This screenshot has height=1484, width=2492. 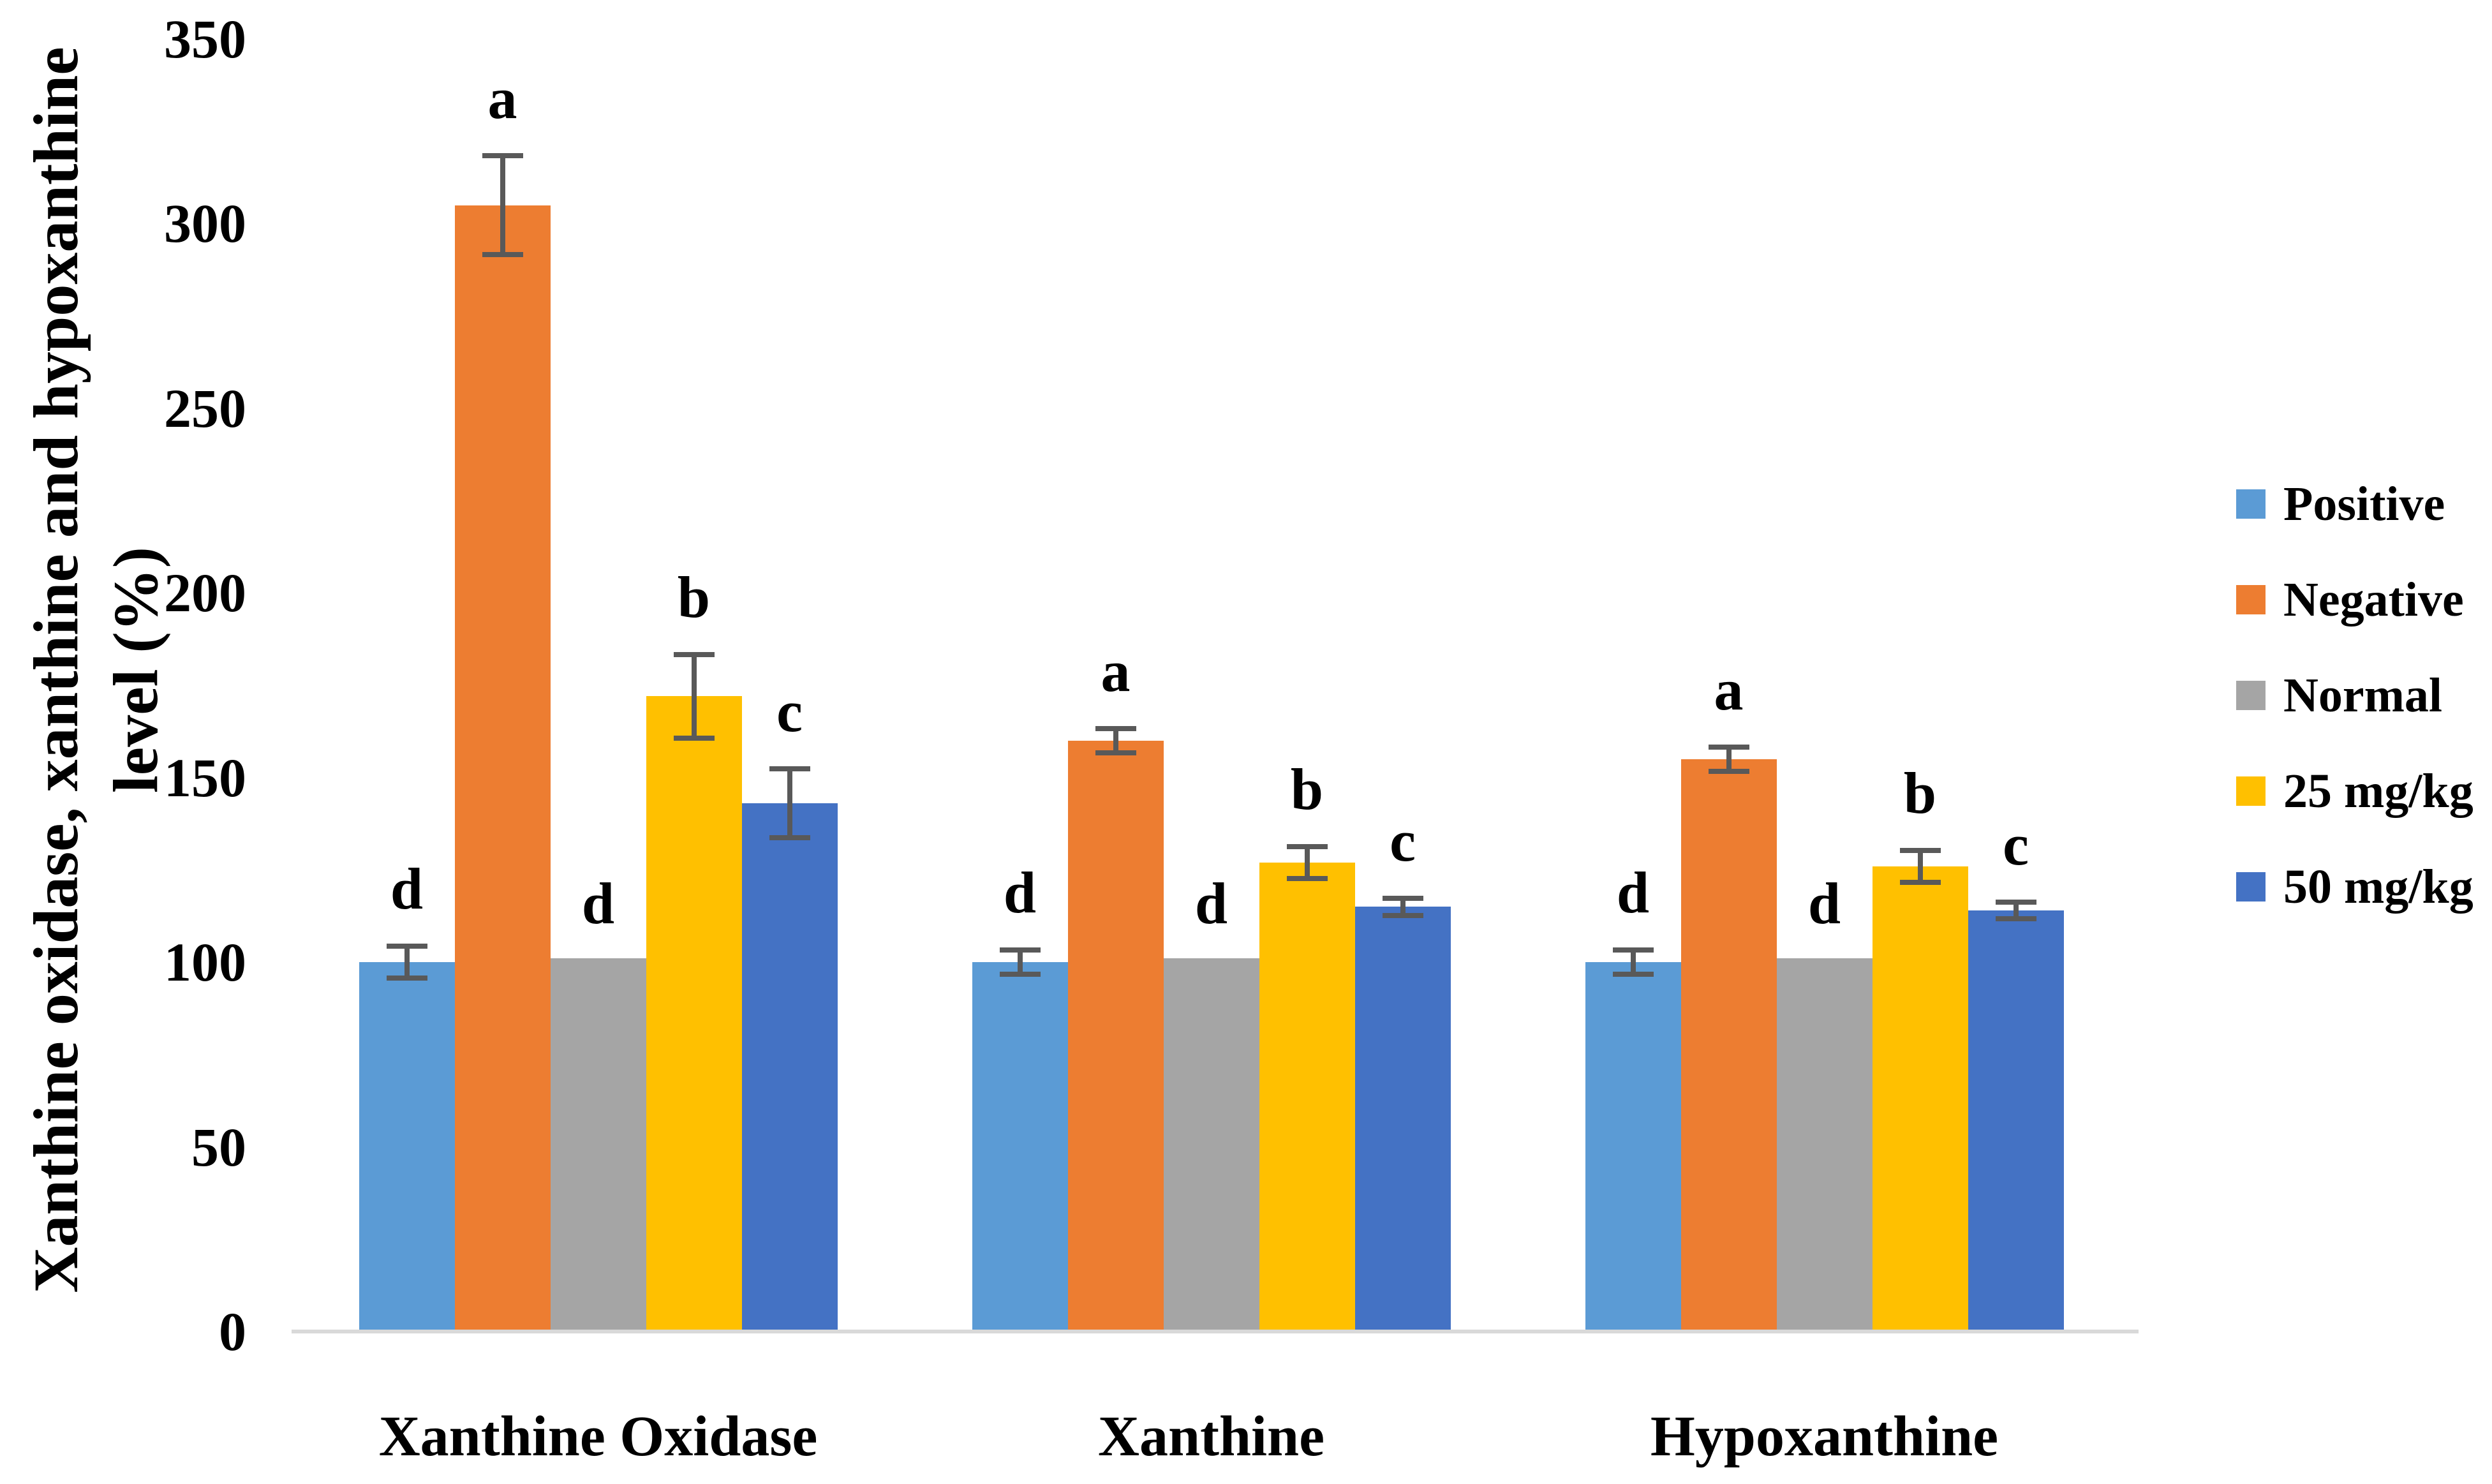 What do you see at coordinates (205, 224) in the screenshot?
I see `y-tick-label-300: 300` at bounding box center [205, 224].